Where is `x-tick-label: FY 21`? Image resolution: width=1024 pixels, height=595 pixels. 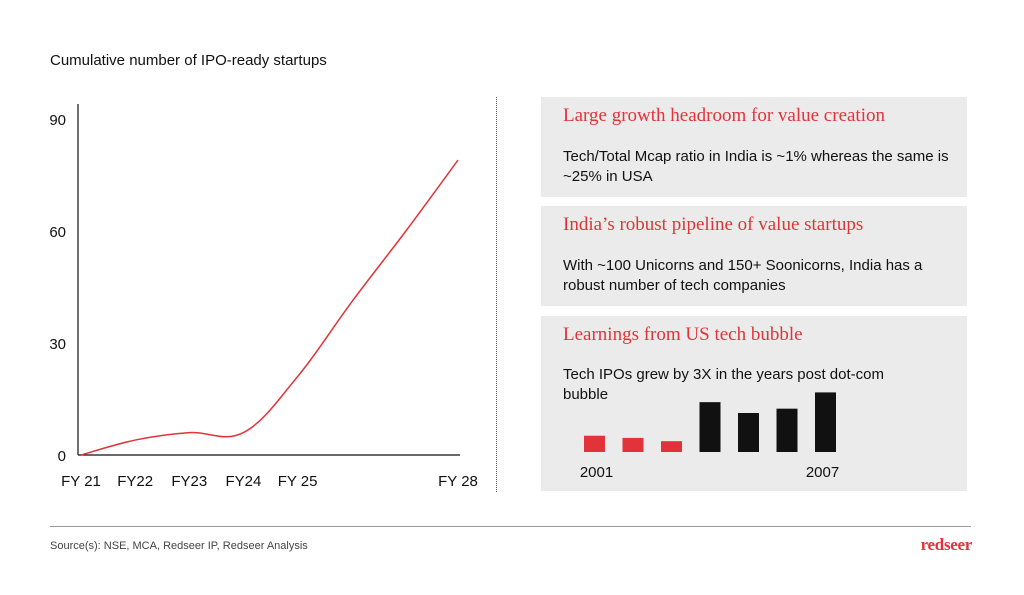
x-tick-label: FY 21 is located at coordinates (81, 481).